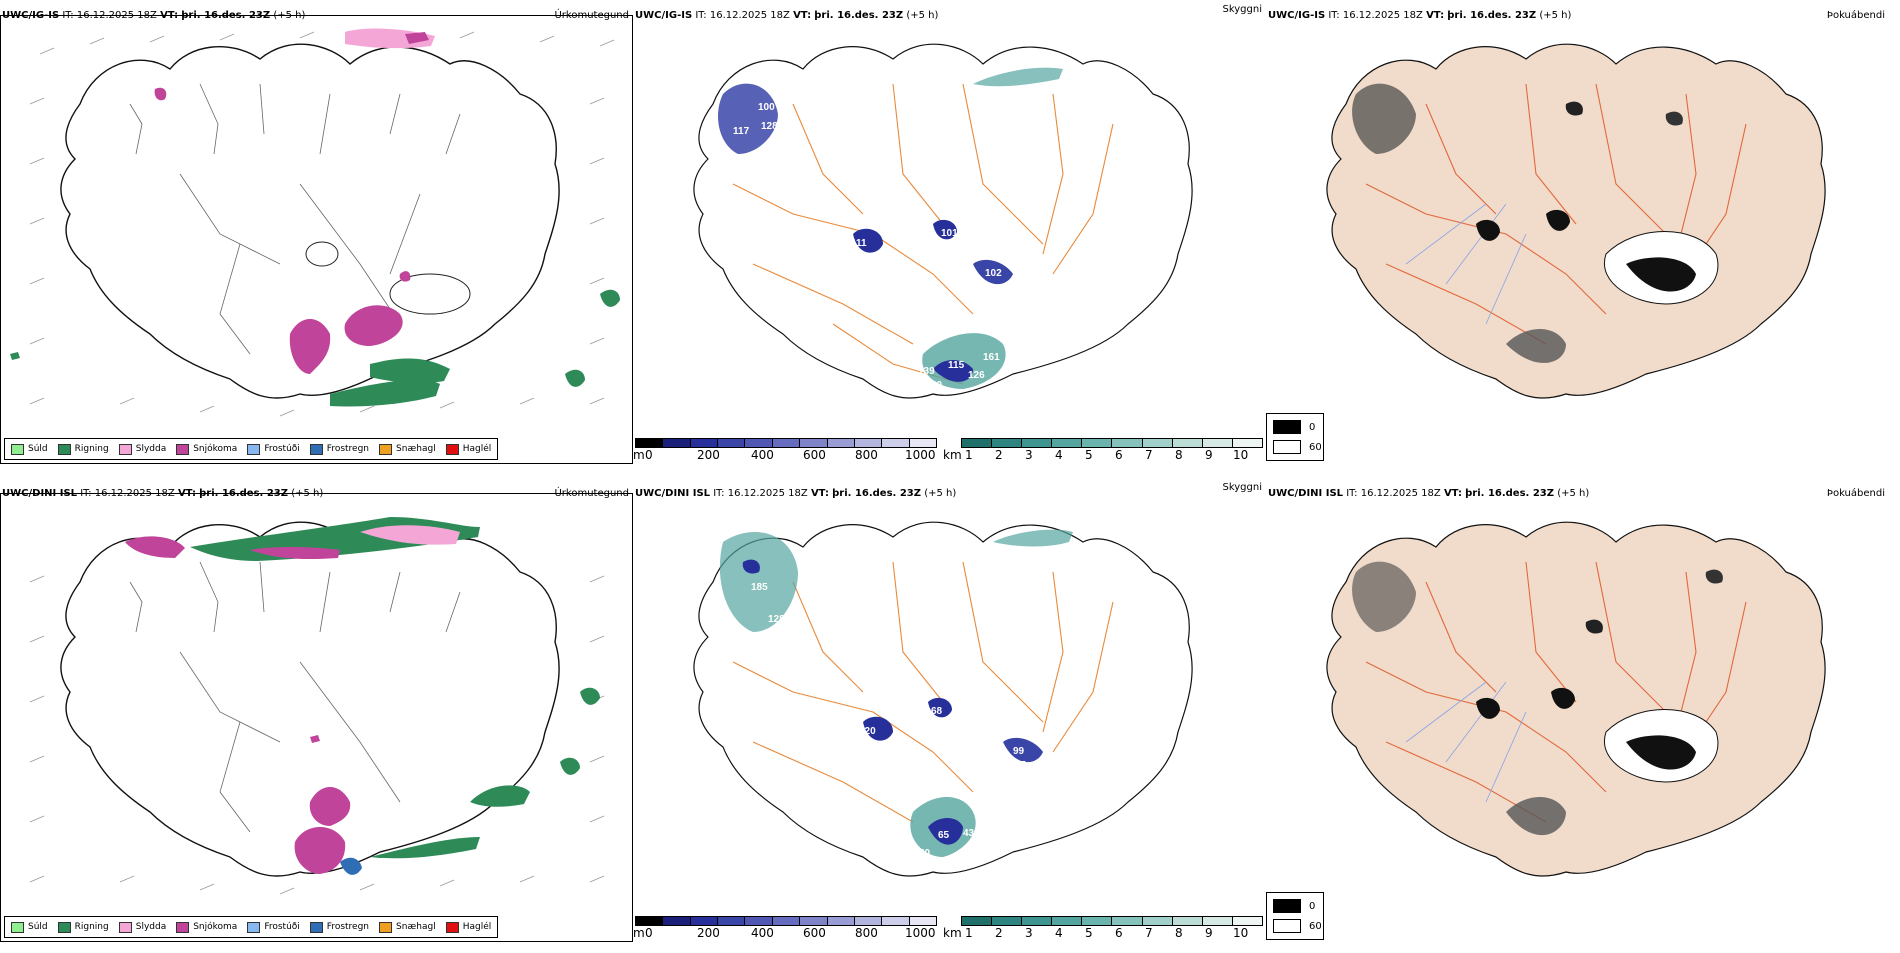 The height and width of the screenshot is (953, 1900). Describe the element at coordinates (315, 222) in the screenshot. I see `iceland-precip-map` at that location.